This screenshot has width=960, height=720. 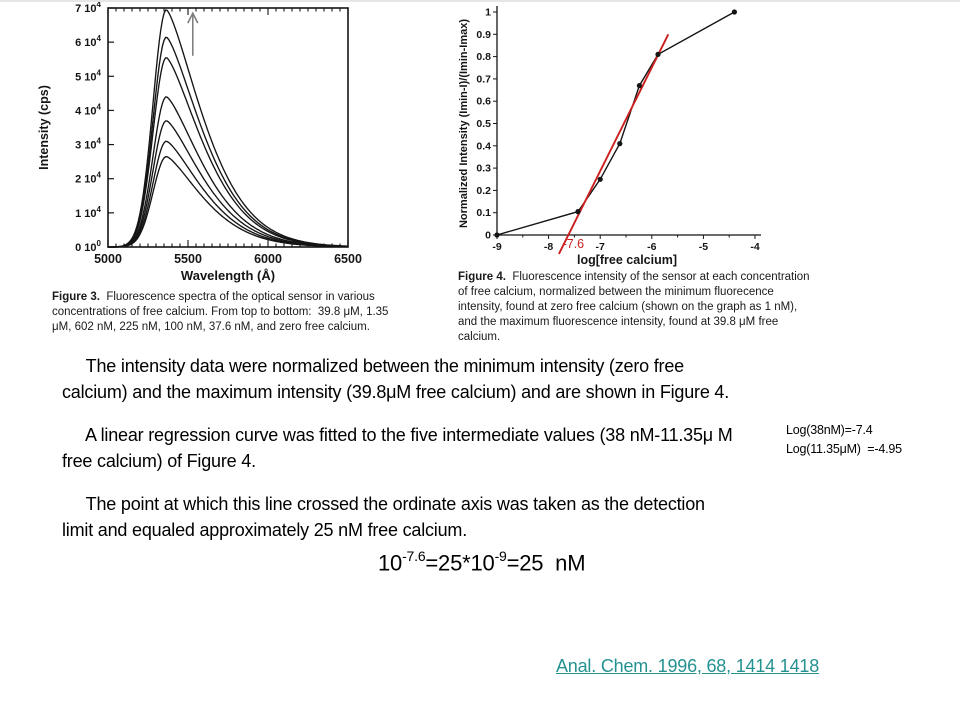 What do you see at coordinates (482, 277) in the screenshot?
I see `figure4-caption-label: Figure 4.` at bounding box center [482, 277].